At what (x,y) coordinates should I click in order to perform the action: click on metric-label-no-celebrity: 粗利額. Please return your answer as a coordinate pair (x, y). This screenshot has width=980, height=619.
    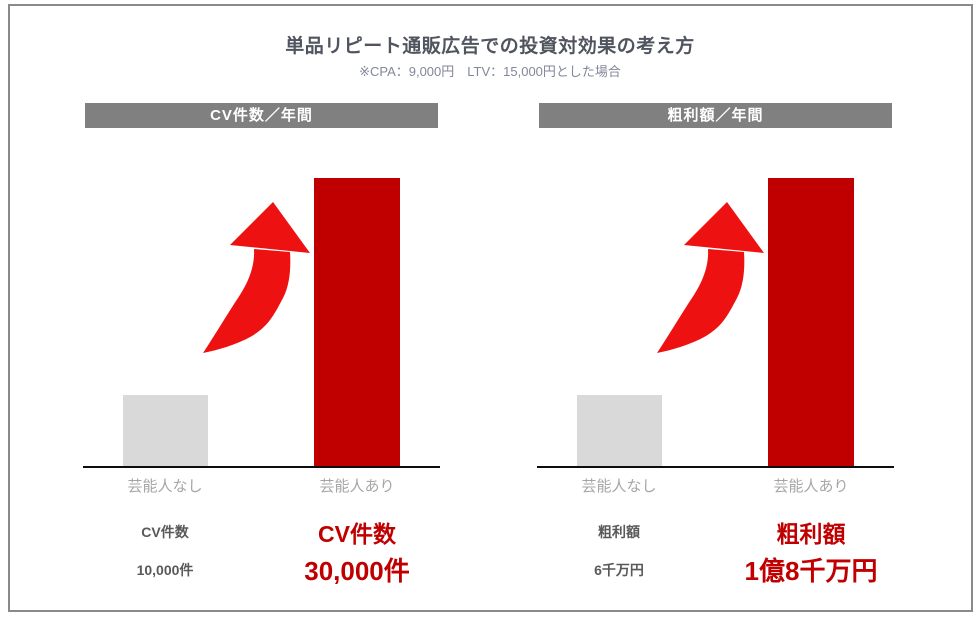
    Looking at the image, I should click on (619, 532).